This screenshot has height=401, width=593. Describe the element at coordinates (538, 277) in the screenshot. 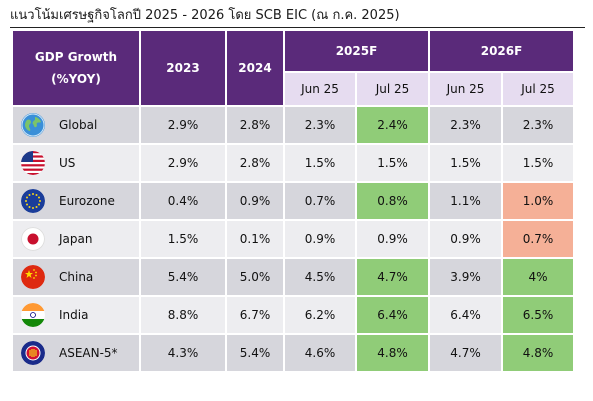

I see `value-2026f-jul: 4%` at that location.